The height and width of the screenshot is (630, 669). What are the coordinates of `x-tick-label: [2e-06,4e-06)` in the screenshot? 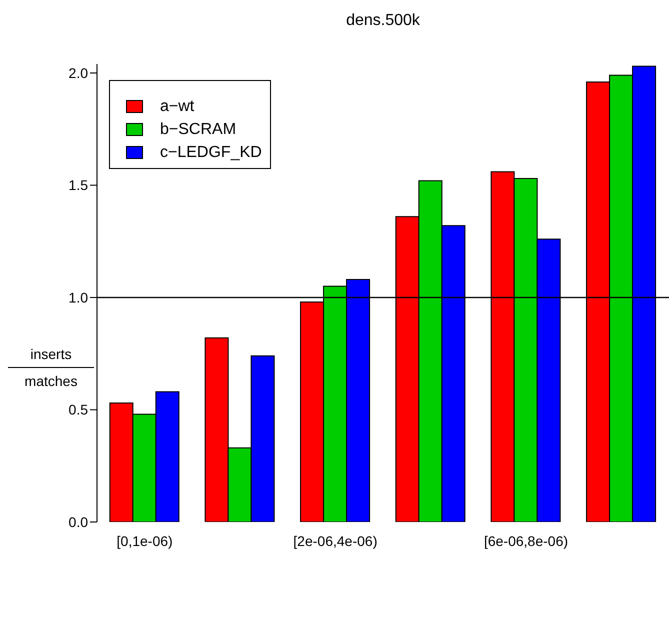 It's located at (335, 540).